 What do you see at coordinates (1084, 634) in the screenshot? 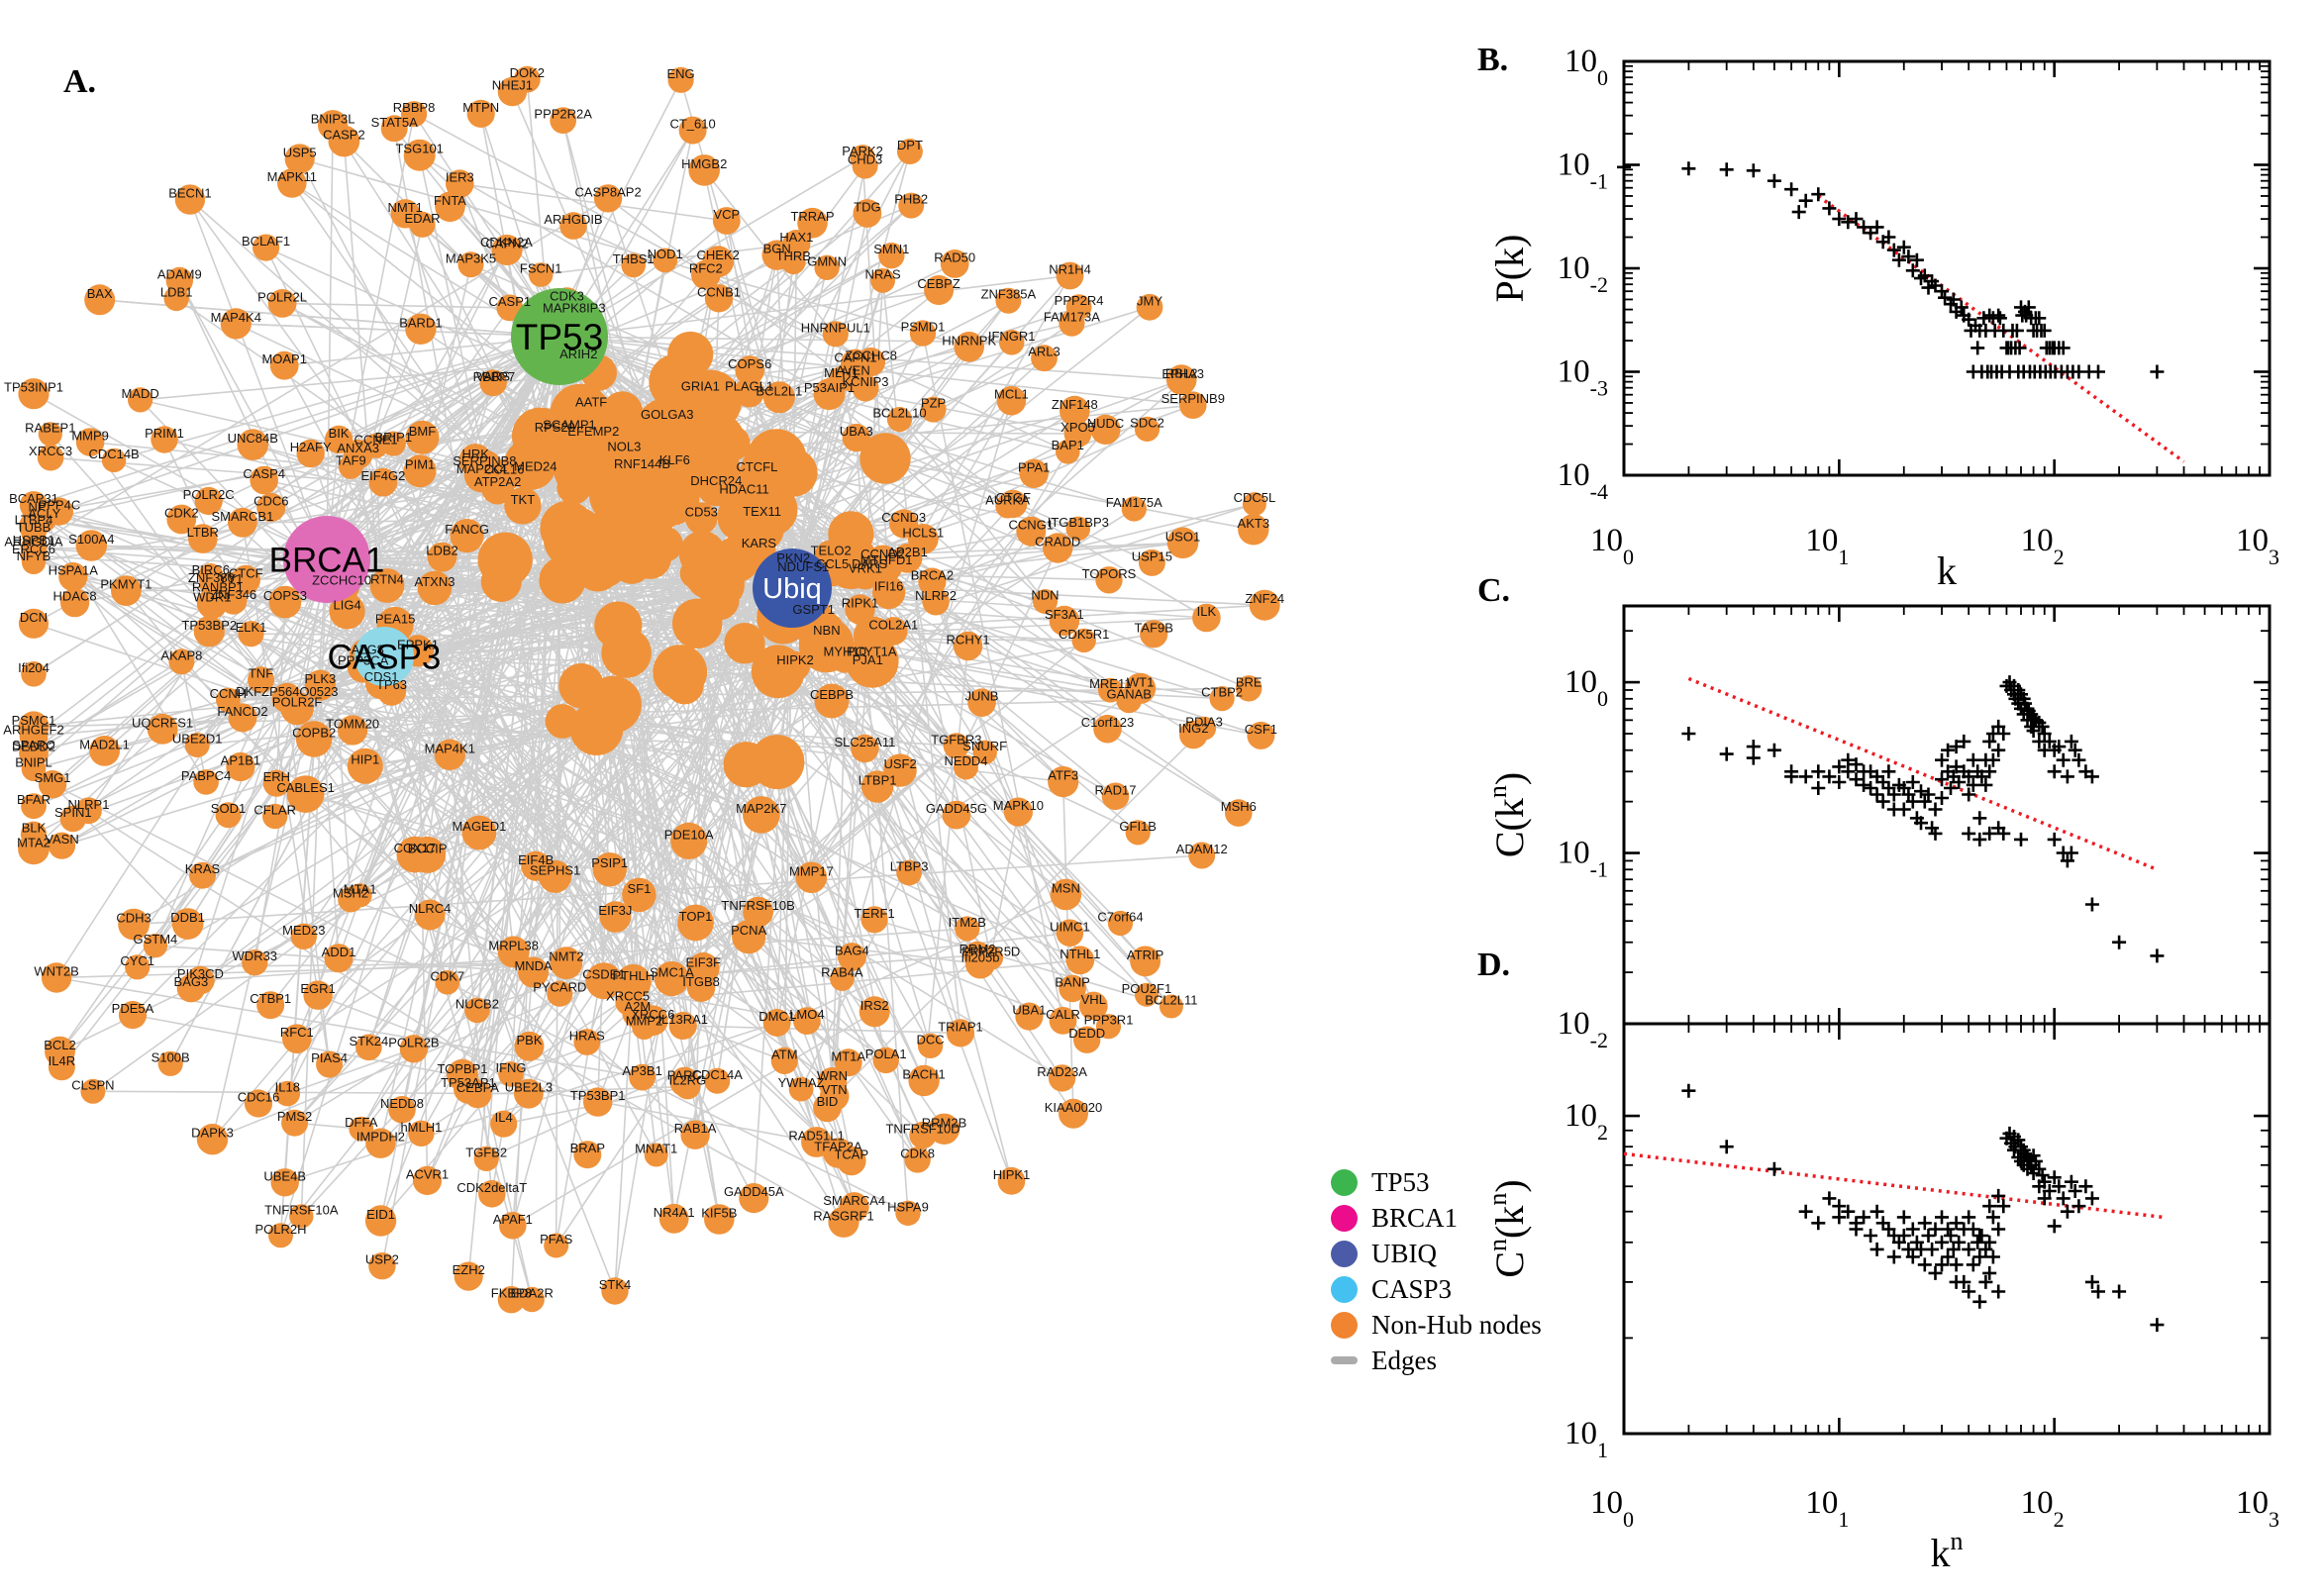
I see `node-label: CDK5R1` at bounding box center [1084, 634].